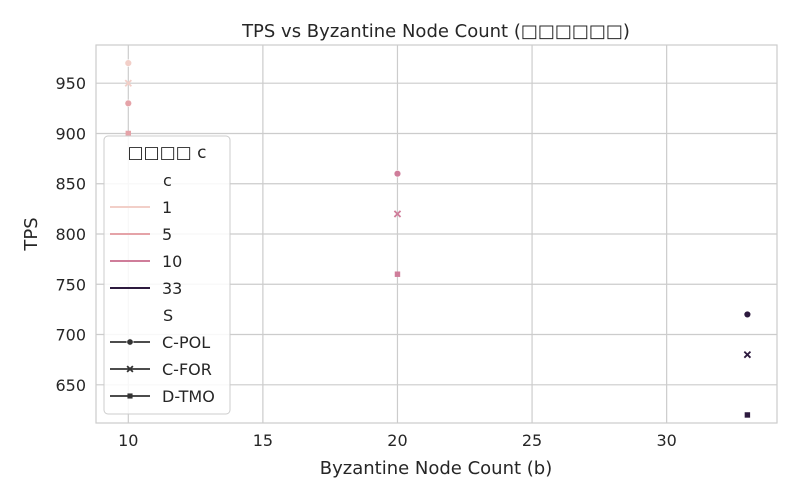  Describe the element at coordinates (172, 288) in the screenshot. I see `legend-label: 33` at that location.